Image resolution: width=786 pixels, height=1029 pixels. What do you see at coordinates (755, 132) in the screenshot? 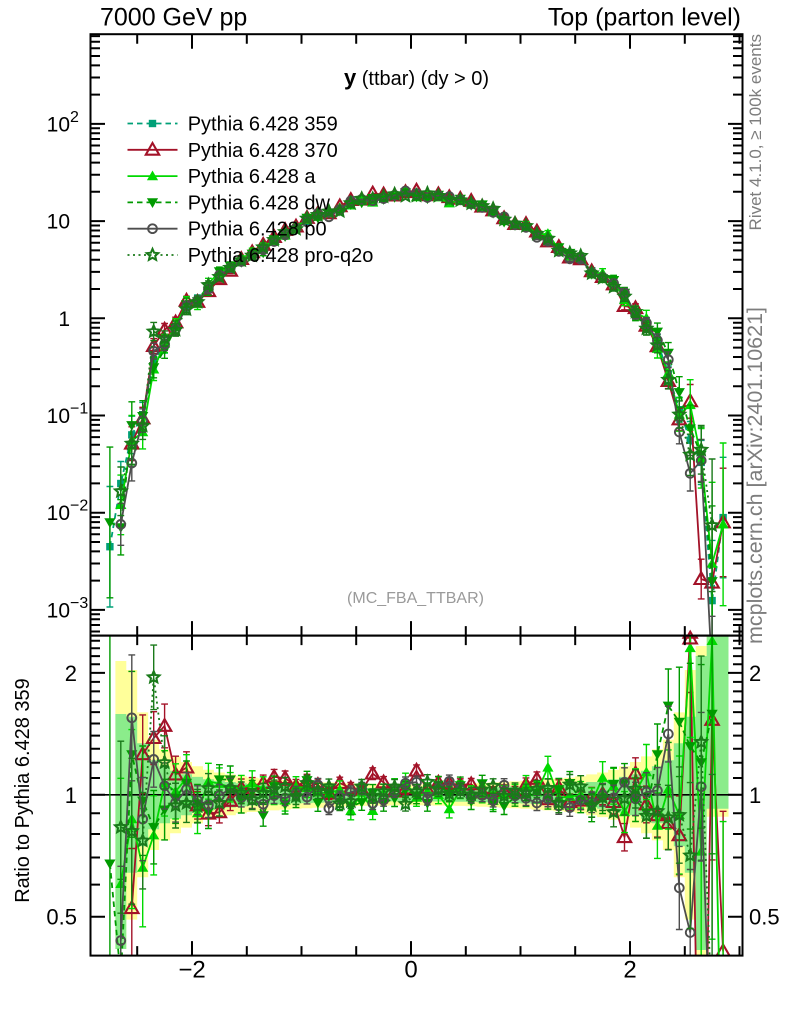
I see `svg-text: Rivet 4.1.0, ≥ 100k events` at bounding box center [755, 132].